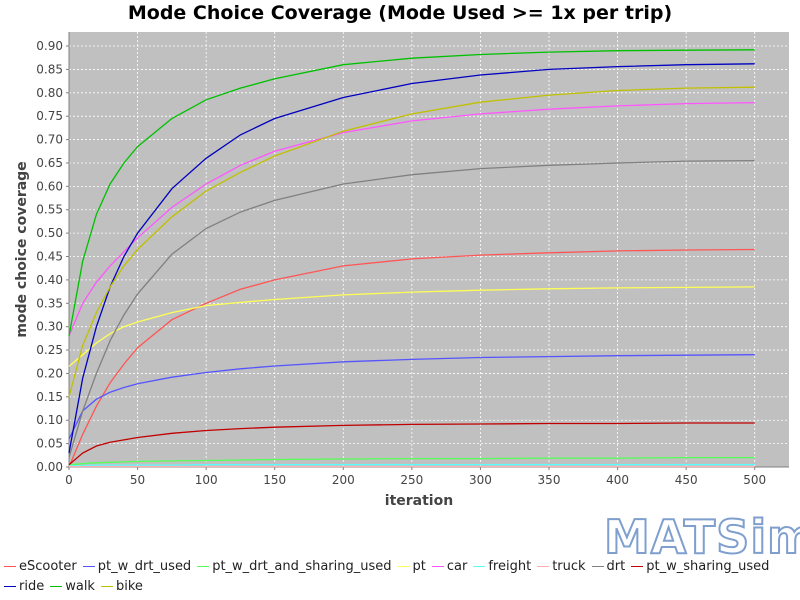 This screenshot has height=600, width=800. What do you see at coordinates (80, 586) in the screenshot?
I see `legend-label: walk` at bounding box center [80, 586].